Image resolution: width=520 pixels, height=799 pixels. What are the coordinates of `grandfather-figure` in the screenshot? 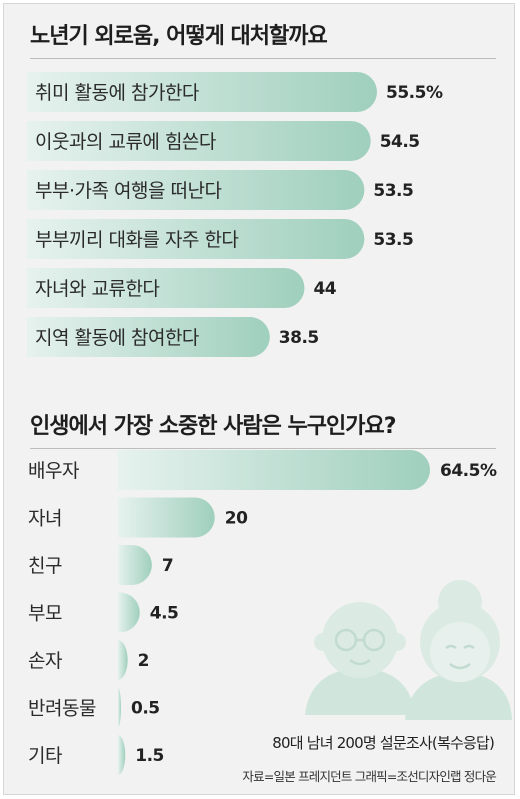 It's located at (360, 658).